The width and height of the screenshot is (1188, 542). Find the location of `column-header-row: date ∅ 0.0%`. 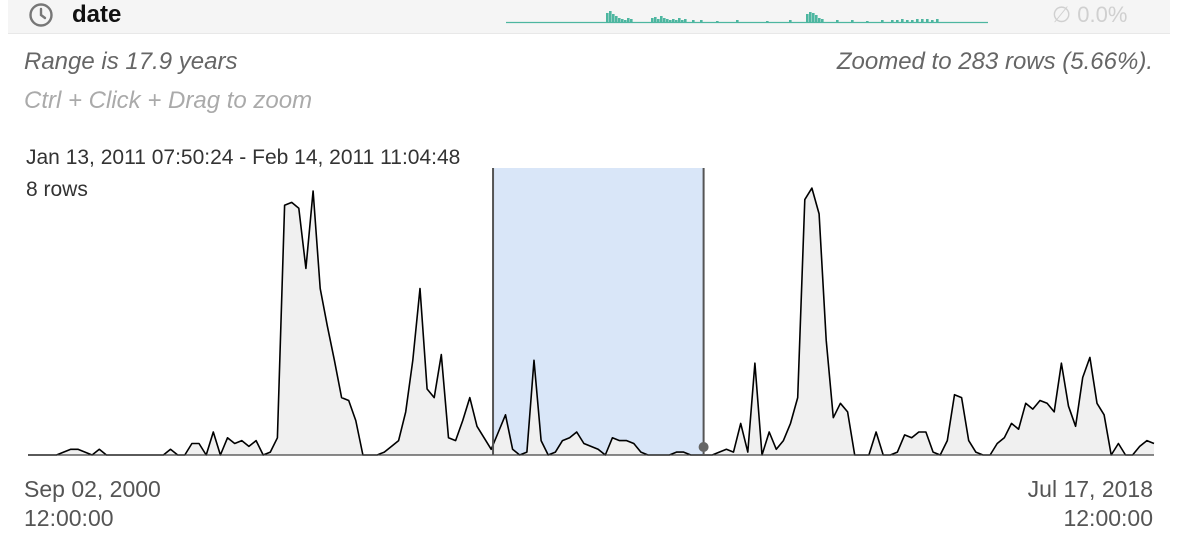

column-header-row: date ∅ 0.0% is located at coordinates (589, 17).